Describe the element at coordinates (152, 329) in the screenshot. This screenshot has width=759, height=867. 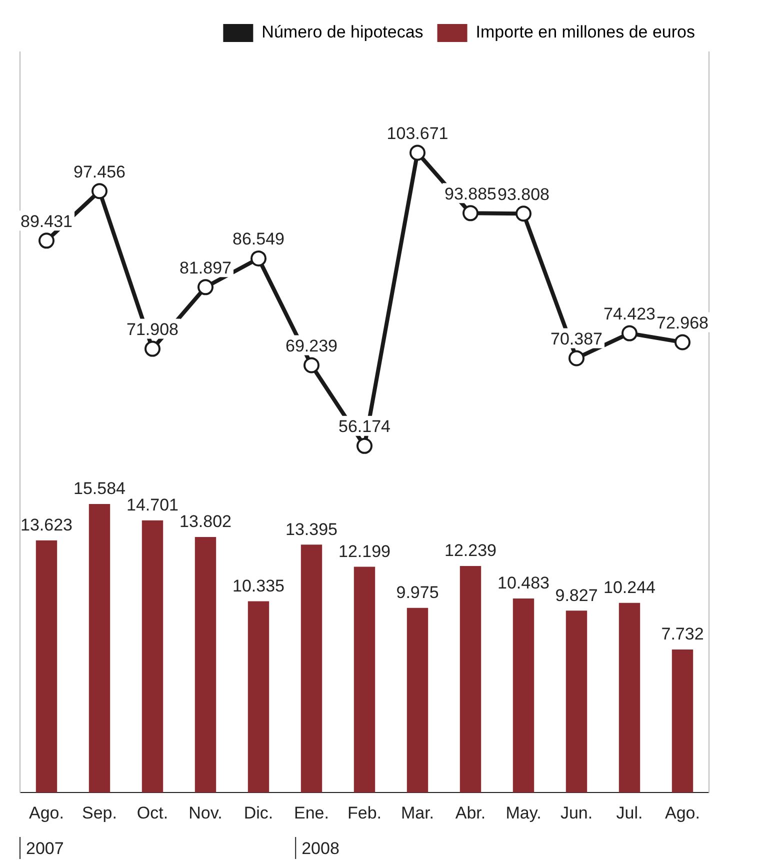
I see `data-label: 71.908` at that location.